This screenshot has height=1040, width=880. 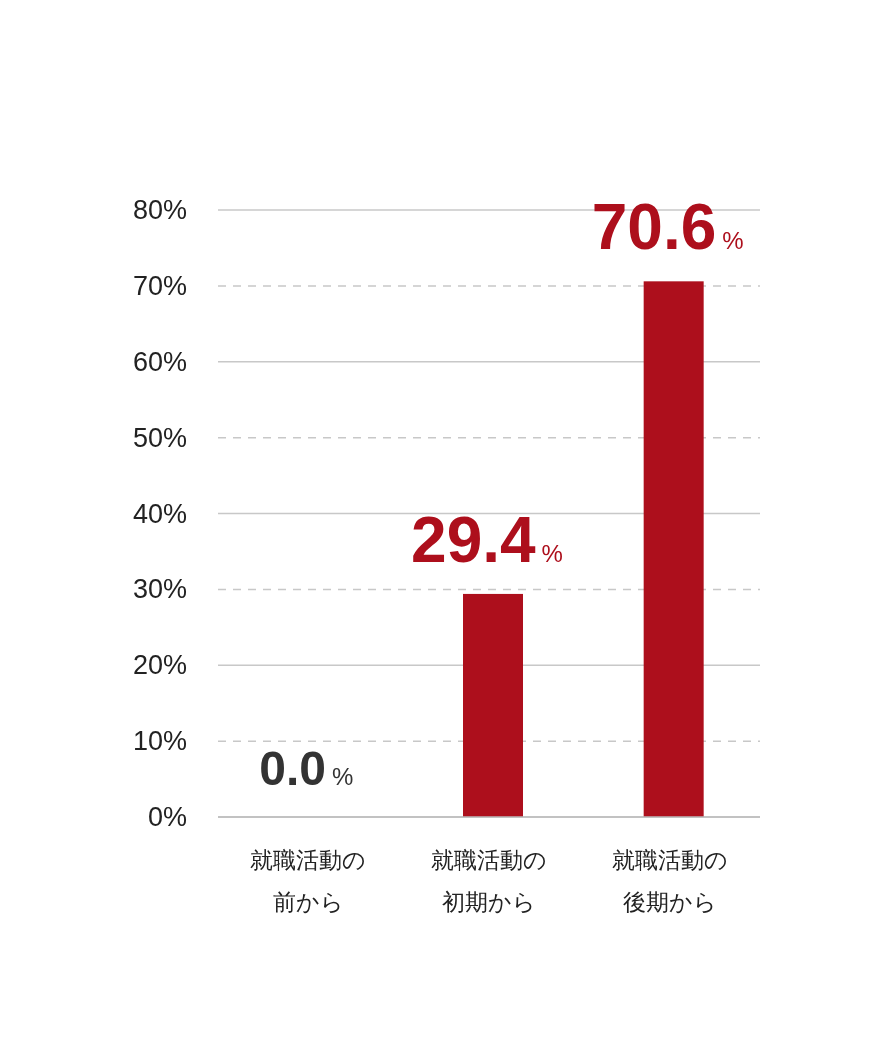 What do you see at coordinates (159, 589) in the screenshot?
I see `y-tick-label: 30%` at bounding box center [159, 589].